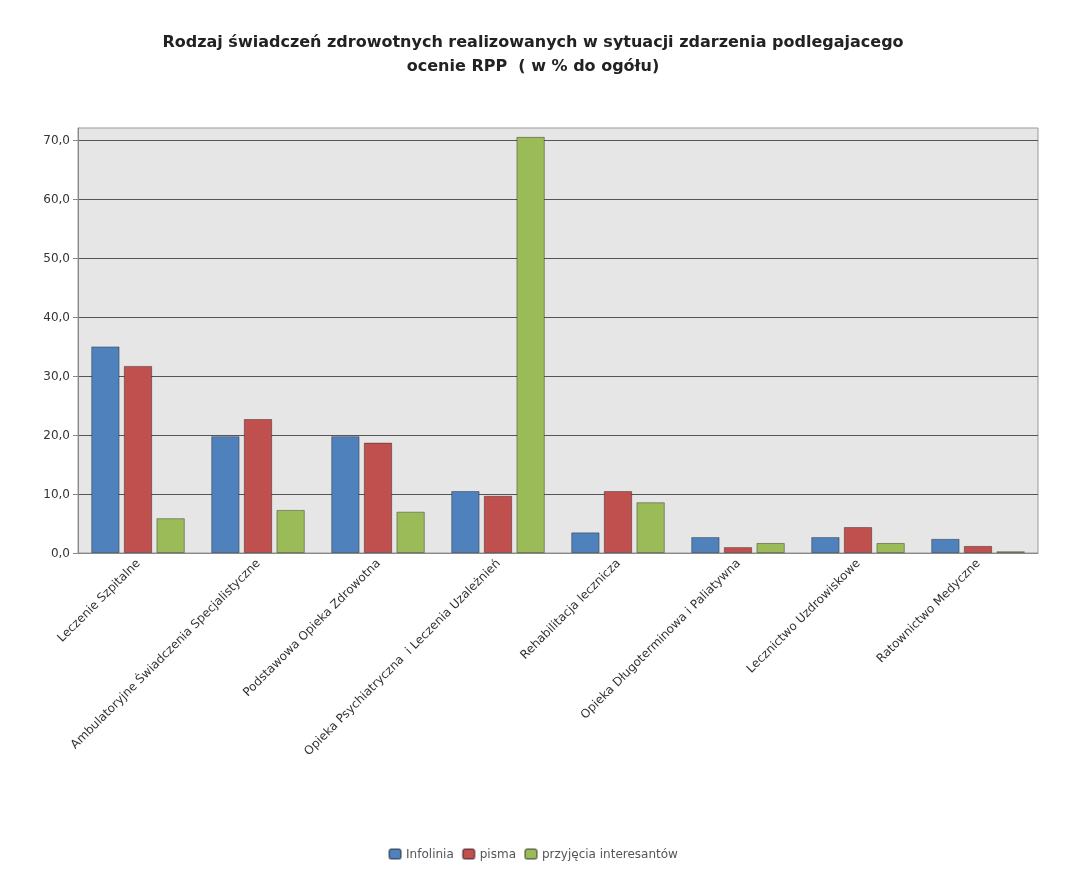  I want to click on y-tick-label: 30,0, so click(56, 375).